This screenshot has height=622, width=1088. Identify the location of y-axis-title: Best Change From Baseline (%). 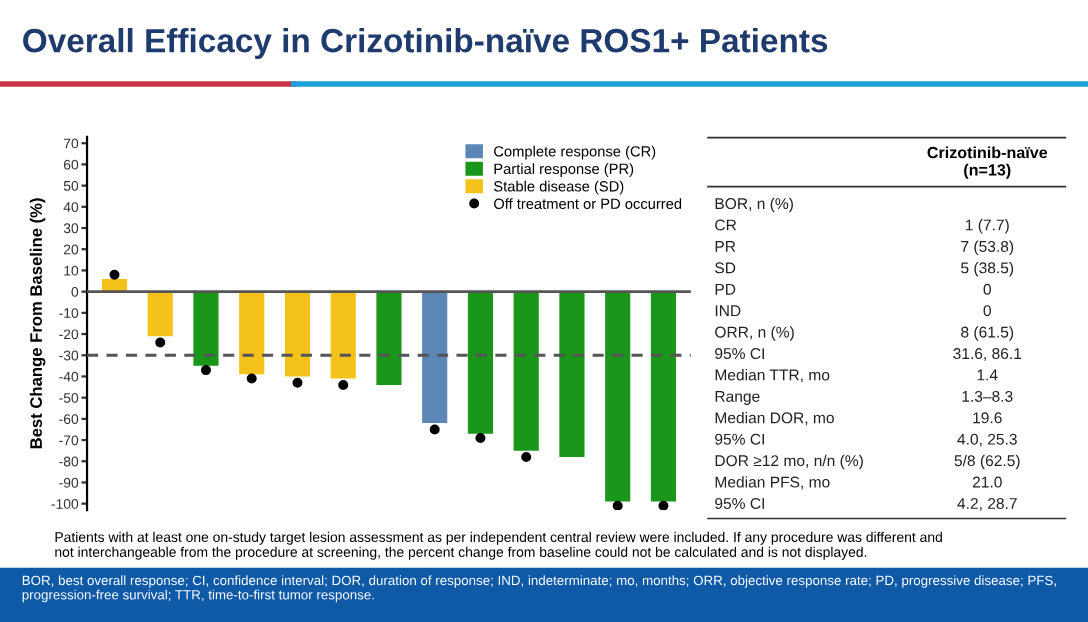
(37, 323).